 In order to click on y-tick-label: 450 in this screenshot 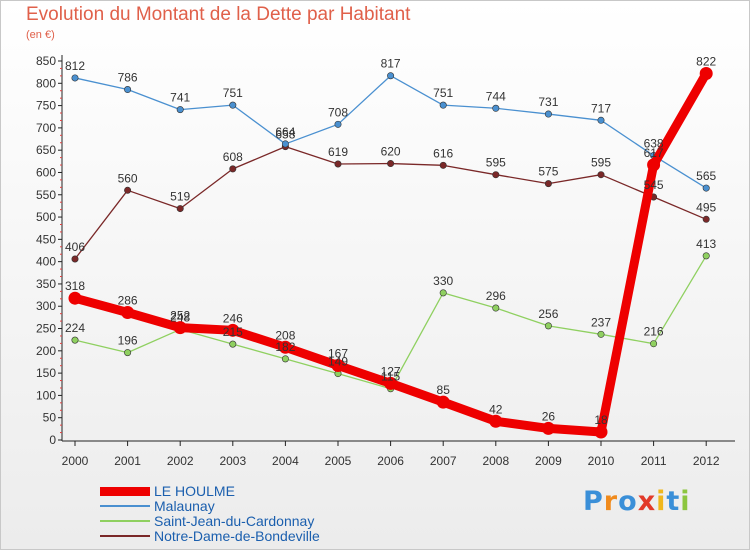, I will do `click(46, 239)`.